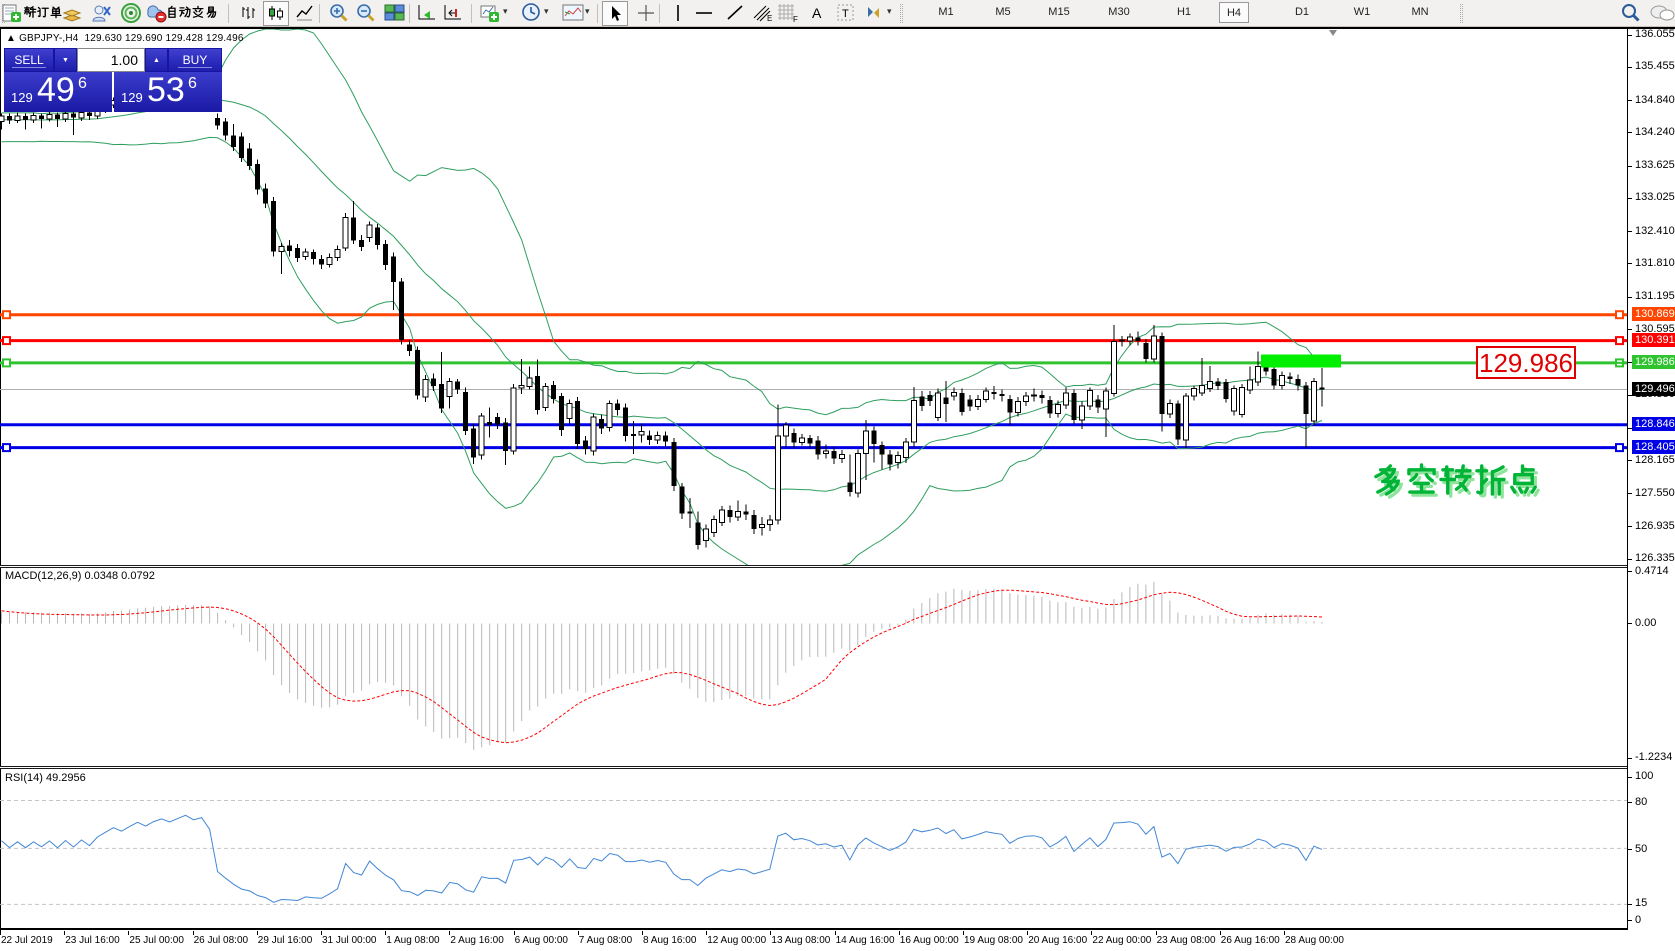 This screenshot has height=951, width=1675. Describe the element at coordinates (769, 18) in the screenshot. I see `svg-text: E` at that location.